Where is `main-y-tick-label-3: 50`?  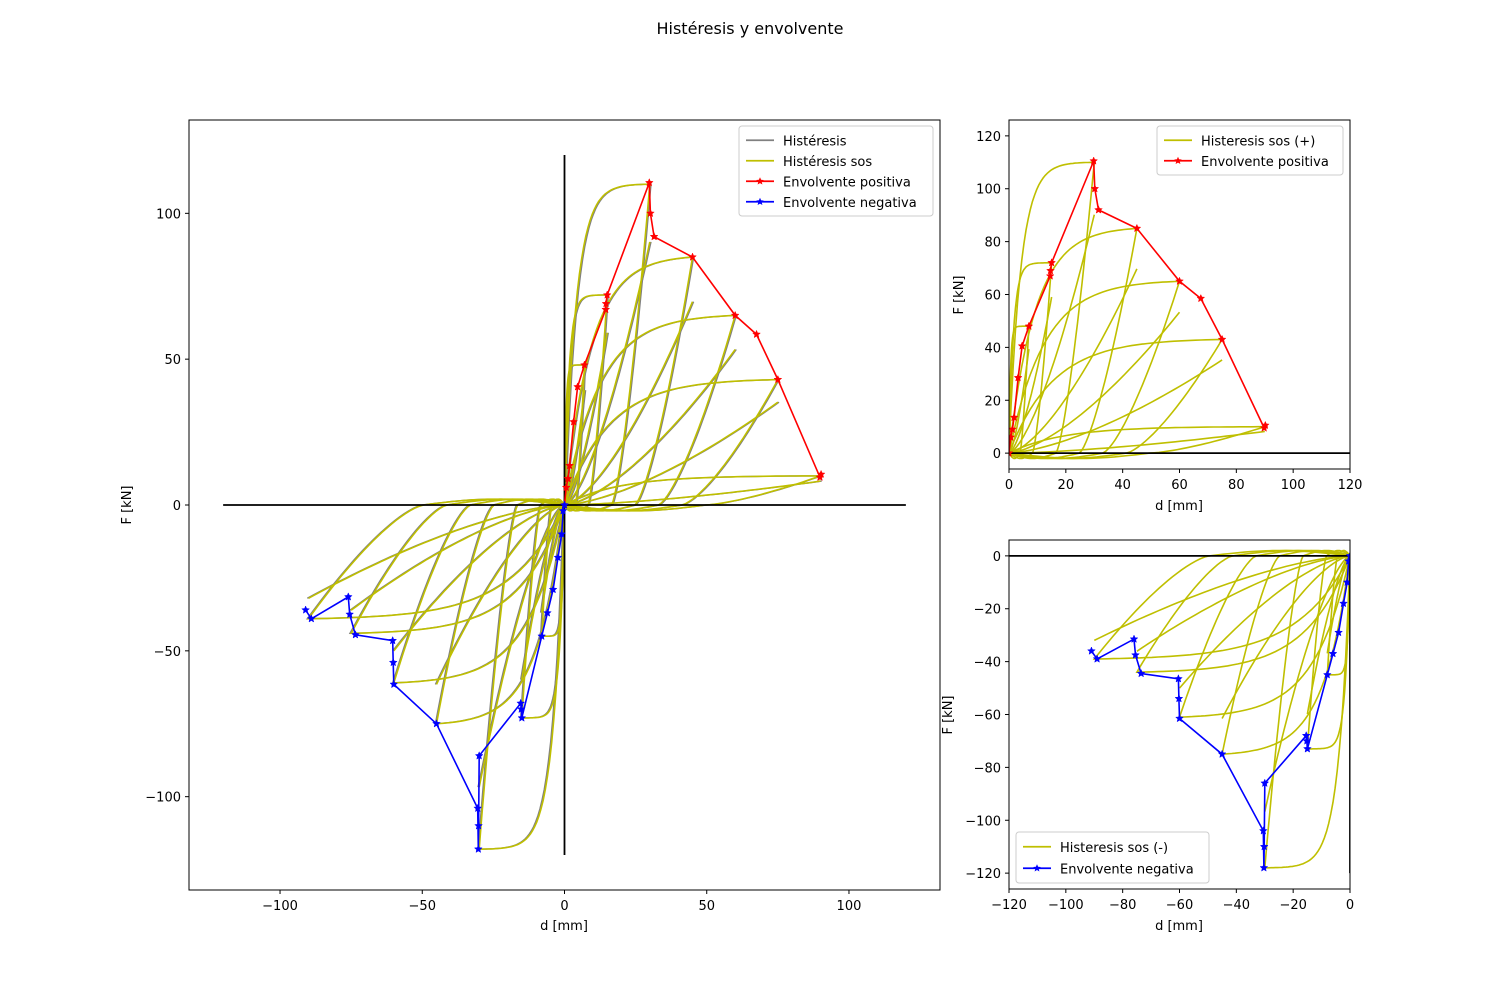 main-y-tick-label-3: 50 is located at coordinates (172, 360).